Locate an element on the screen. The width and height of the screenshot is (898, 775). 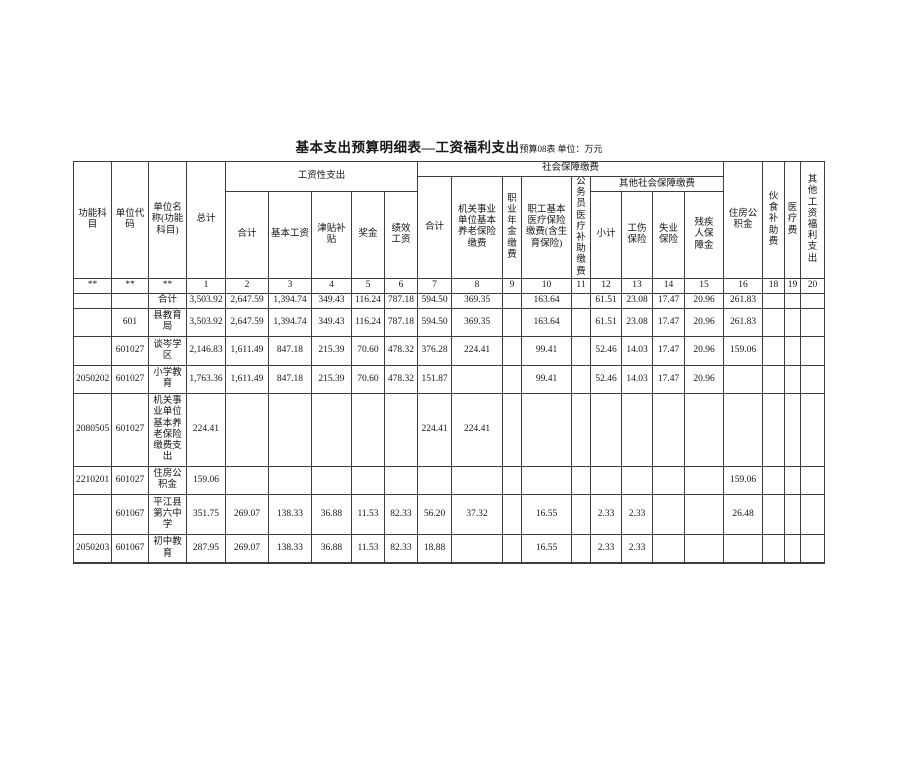
column-number: 11 is located at coordinates (581, 285).